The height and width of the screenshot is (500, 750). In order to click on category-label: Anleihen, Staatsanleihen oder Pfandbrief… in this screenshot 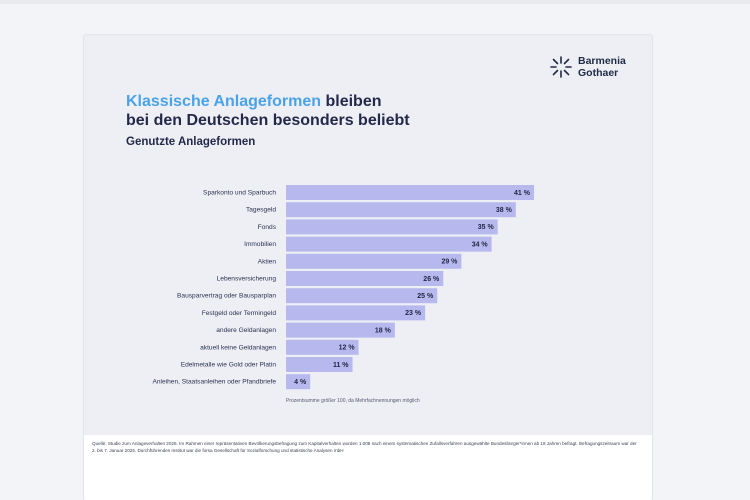, I will do `click(214, 382)`.